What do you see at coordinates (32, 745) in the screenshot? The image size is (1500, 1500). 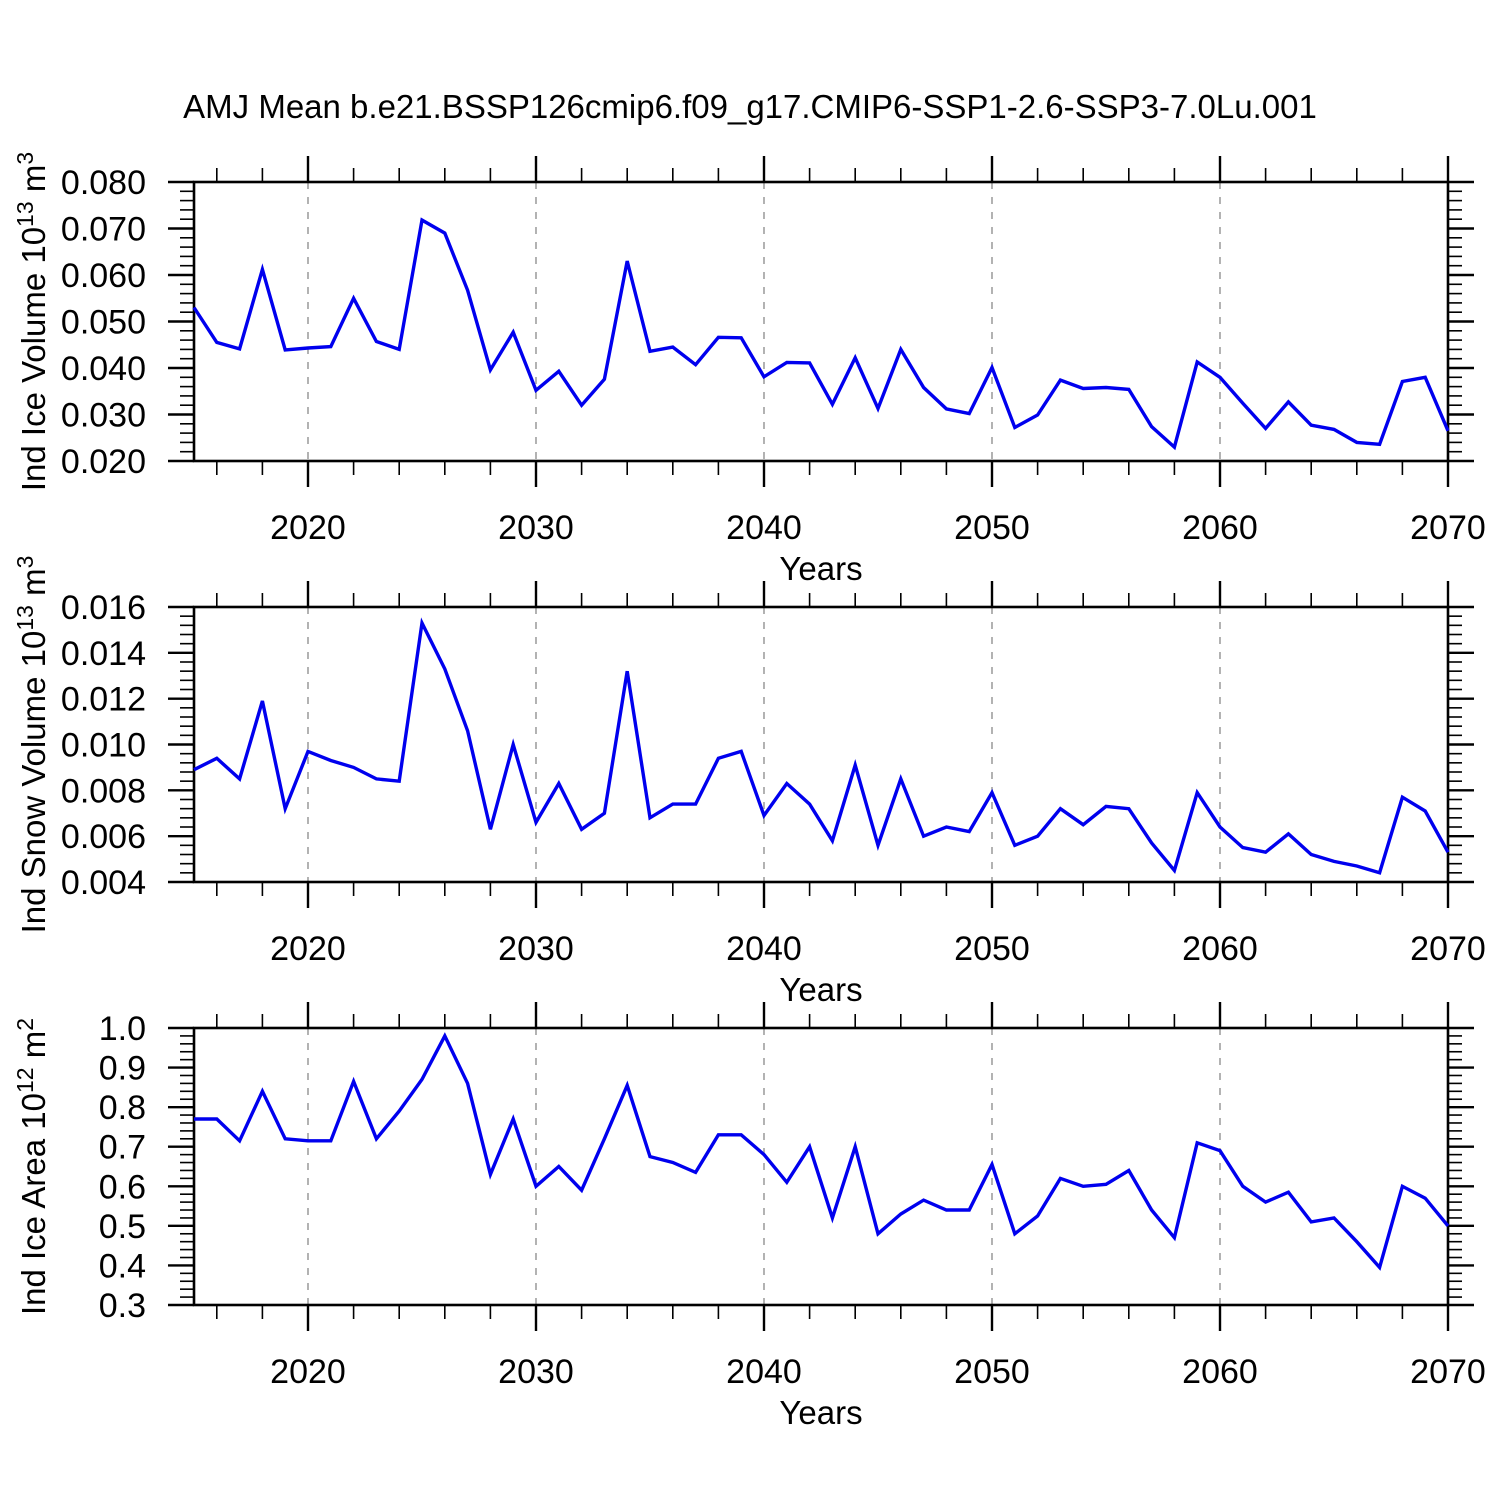 I see `y-axis-title: Ind Snow Volume 1013 m3` at bounding box center [32, 745].